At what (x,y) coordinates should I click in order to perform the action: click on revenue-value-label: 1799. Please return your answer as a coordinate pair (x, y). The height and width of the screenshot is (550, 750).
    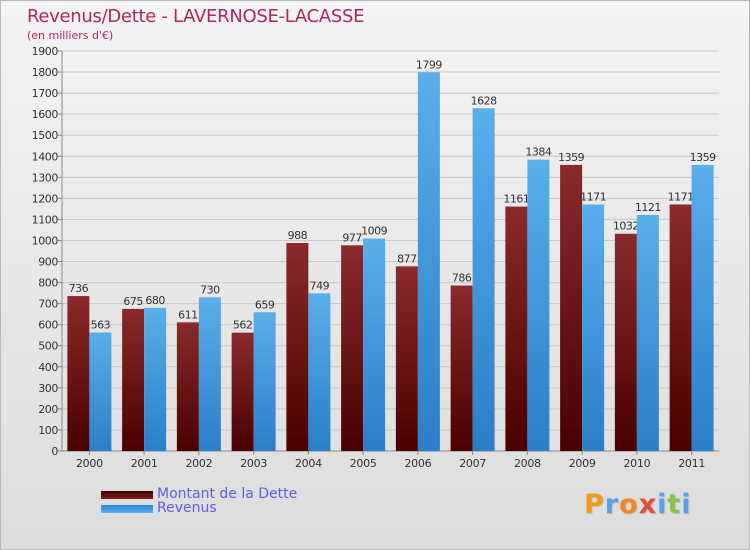
    Looking at the image, I should click on (429, 64).